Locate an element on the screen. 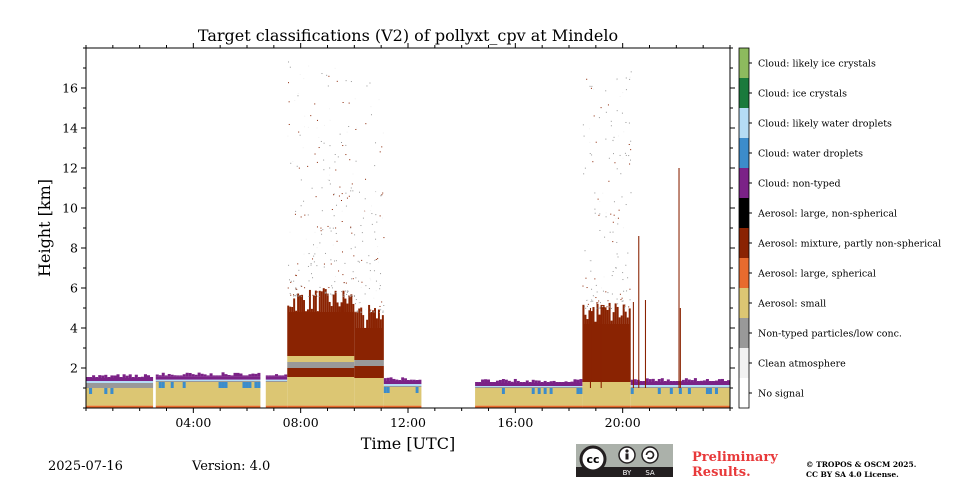 The width and height of the screenshot is (960, 480). segment-5-surface-large is located at coordinates (402, 406).